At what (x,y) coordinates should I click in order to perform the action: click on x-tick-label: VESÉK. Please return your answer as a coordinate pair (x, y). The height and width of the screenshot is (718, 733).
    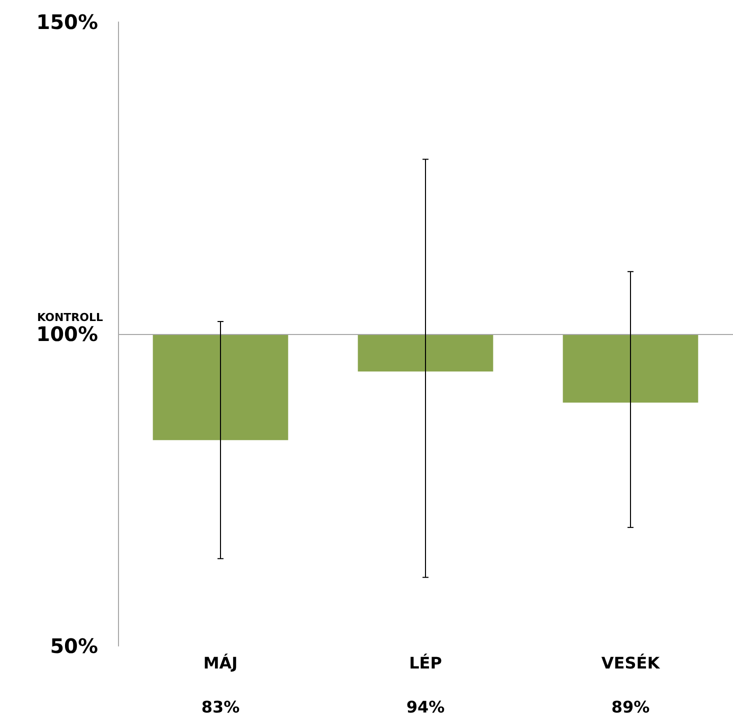
    Looking at the image, I should click on (630, 663).